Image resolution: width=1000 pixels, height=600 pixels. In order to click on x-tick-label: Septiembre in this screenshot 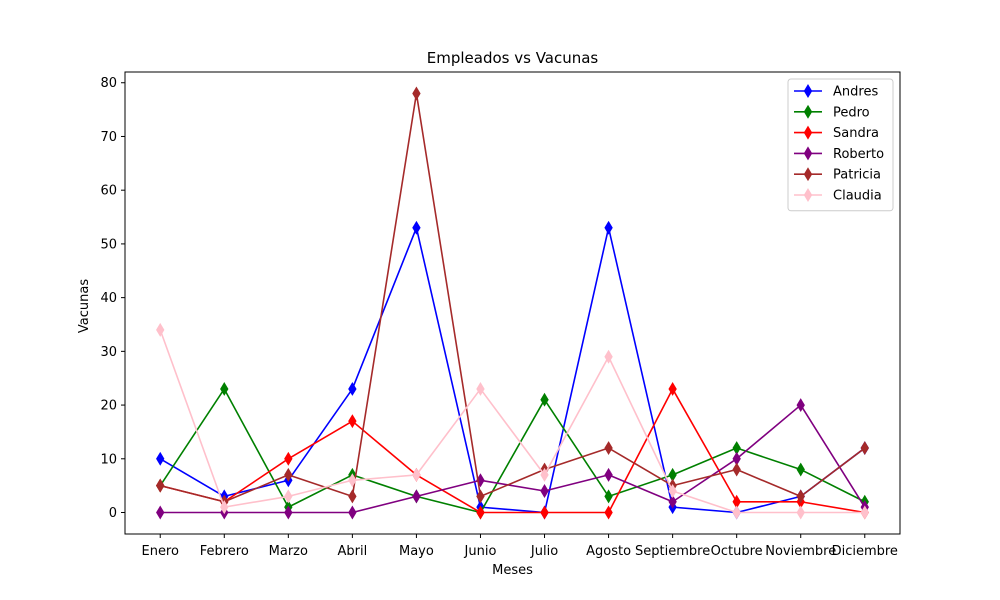, I will do `click(672, 551)`.